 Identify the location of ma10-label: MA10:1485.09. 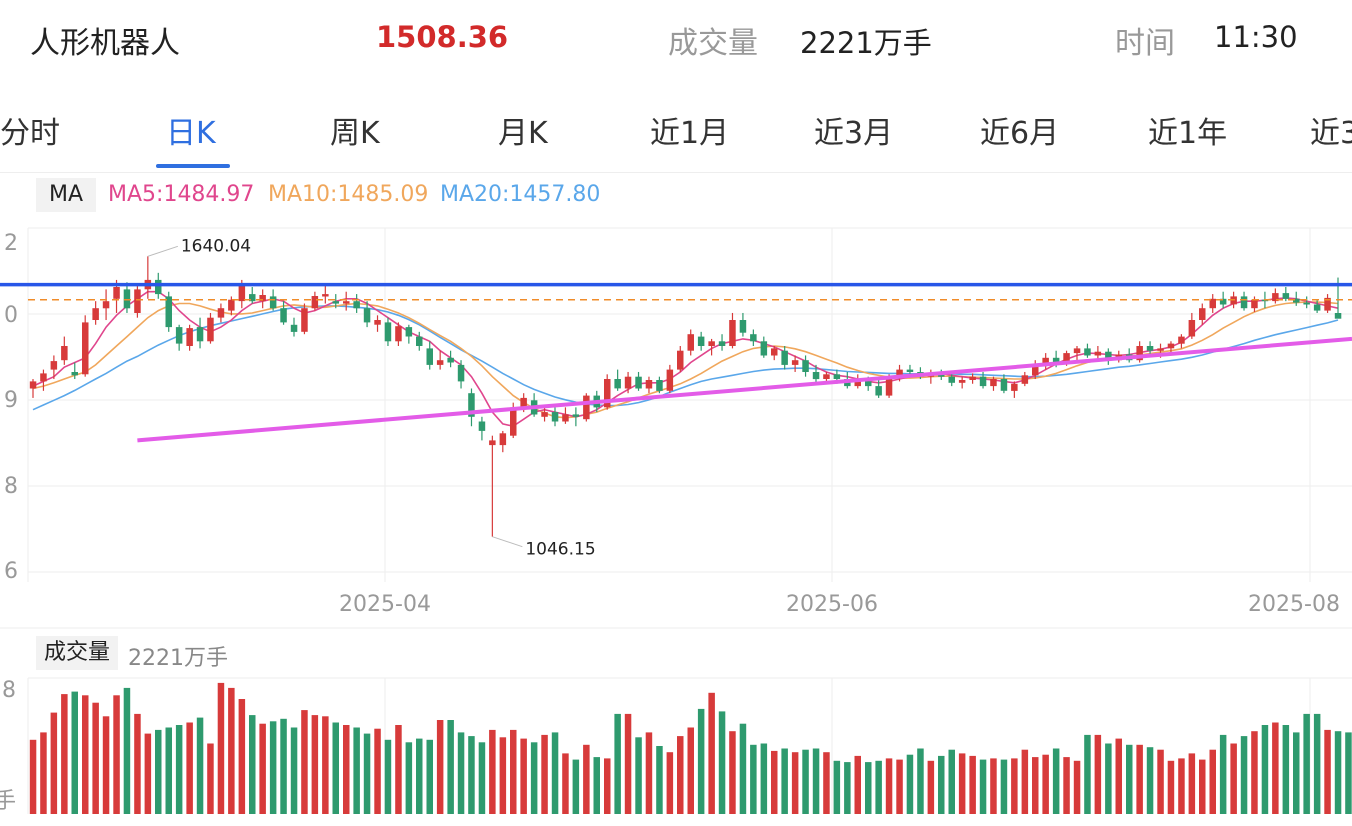
(348, 194).